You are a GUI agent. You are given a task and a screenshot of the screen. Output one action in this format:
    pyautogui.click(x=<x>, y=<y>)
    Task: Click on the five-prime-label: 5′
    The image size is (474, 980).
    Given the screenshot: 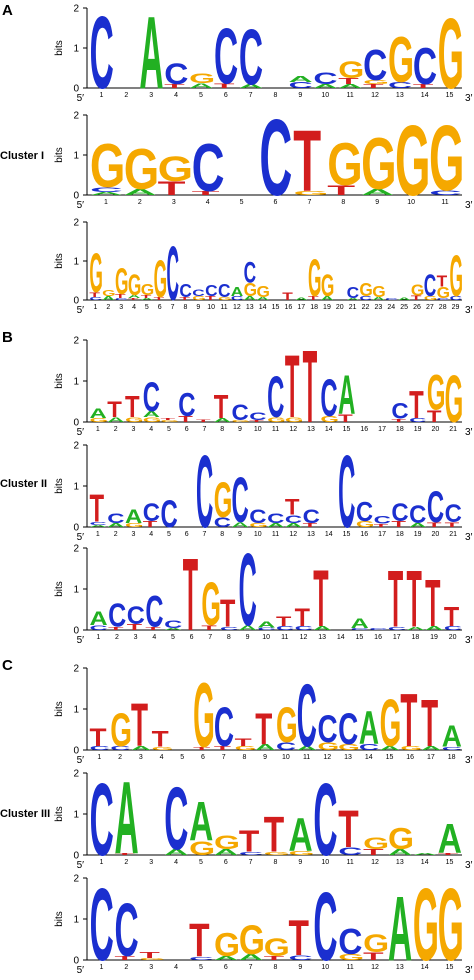 What is the action you would take?
    pyautogui.click(x=81, y=970)
    